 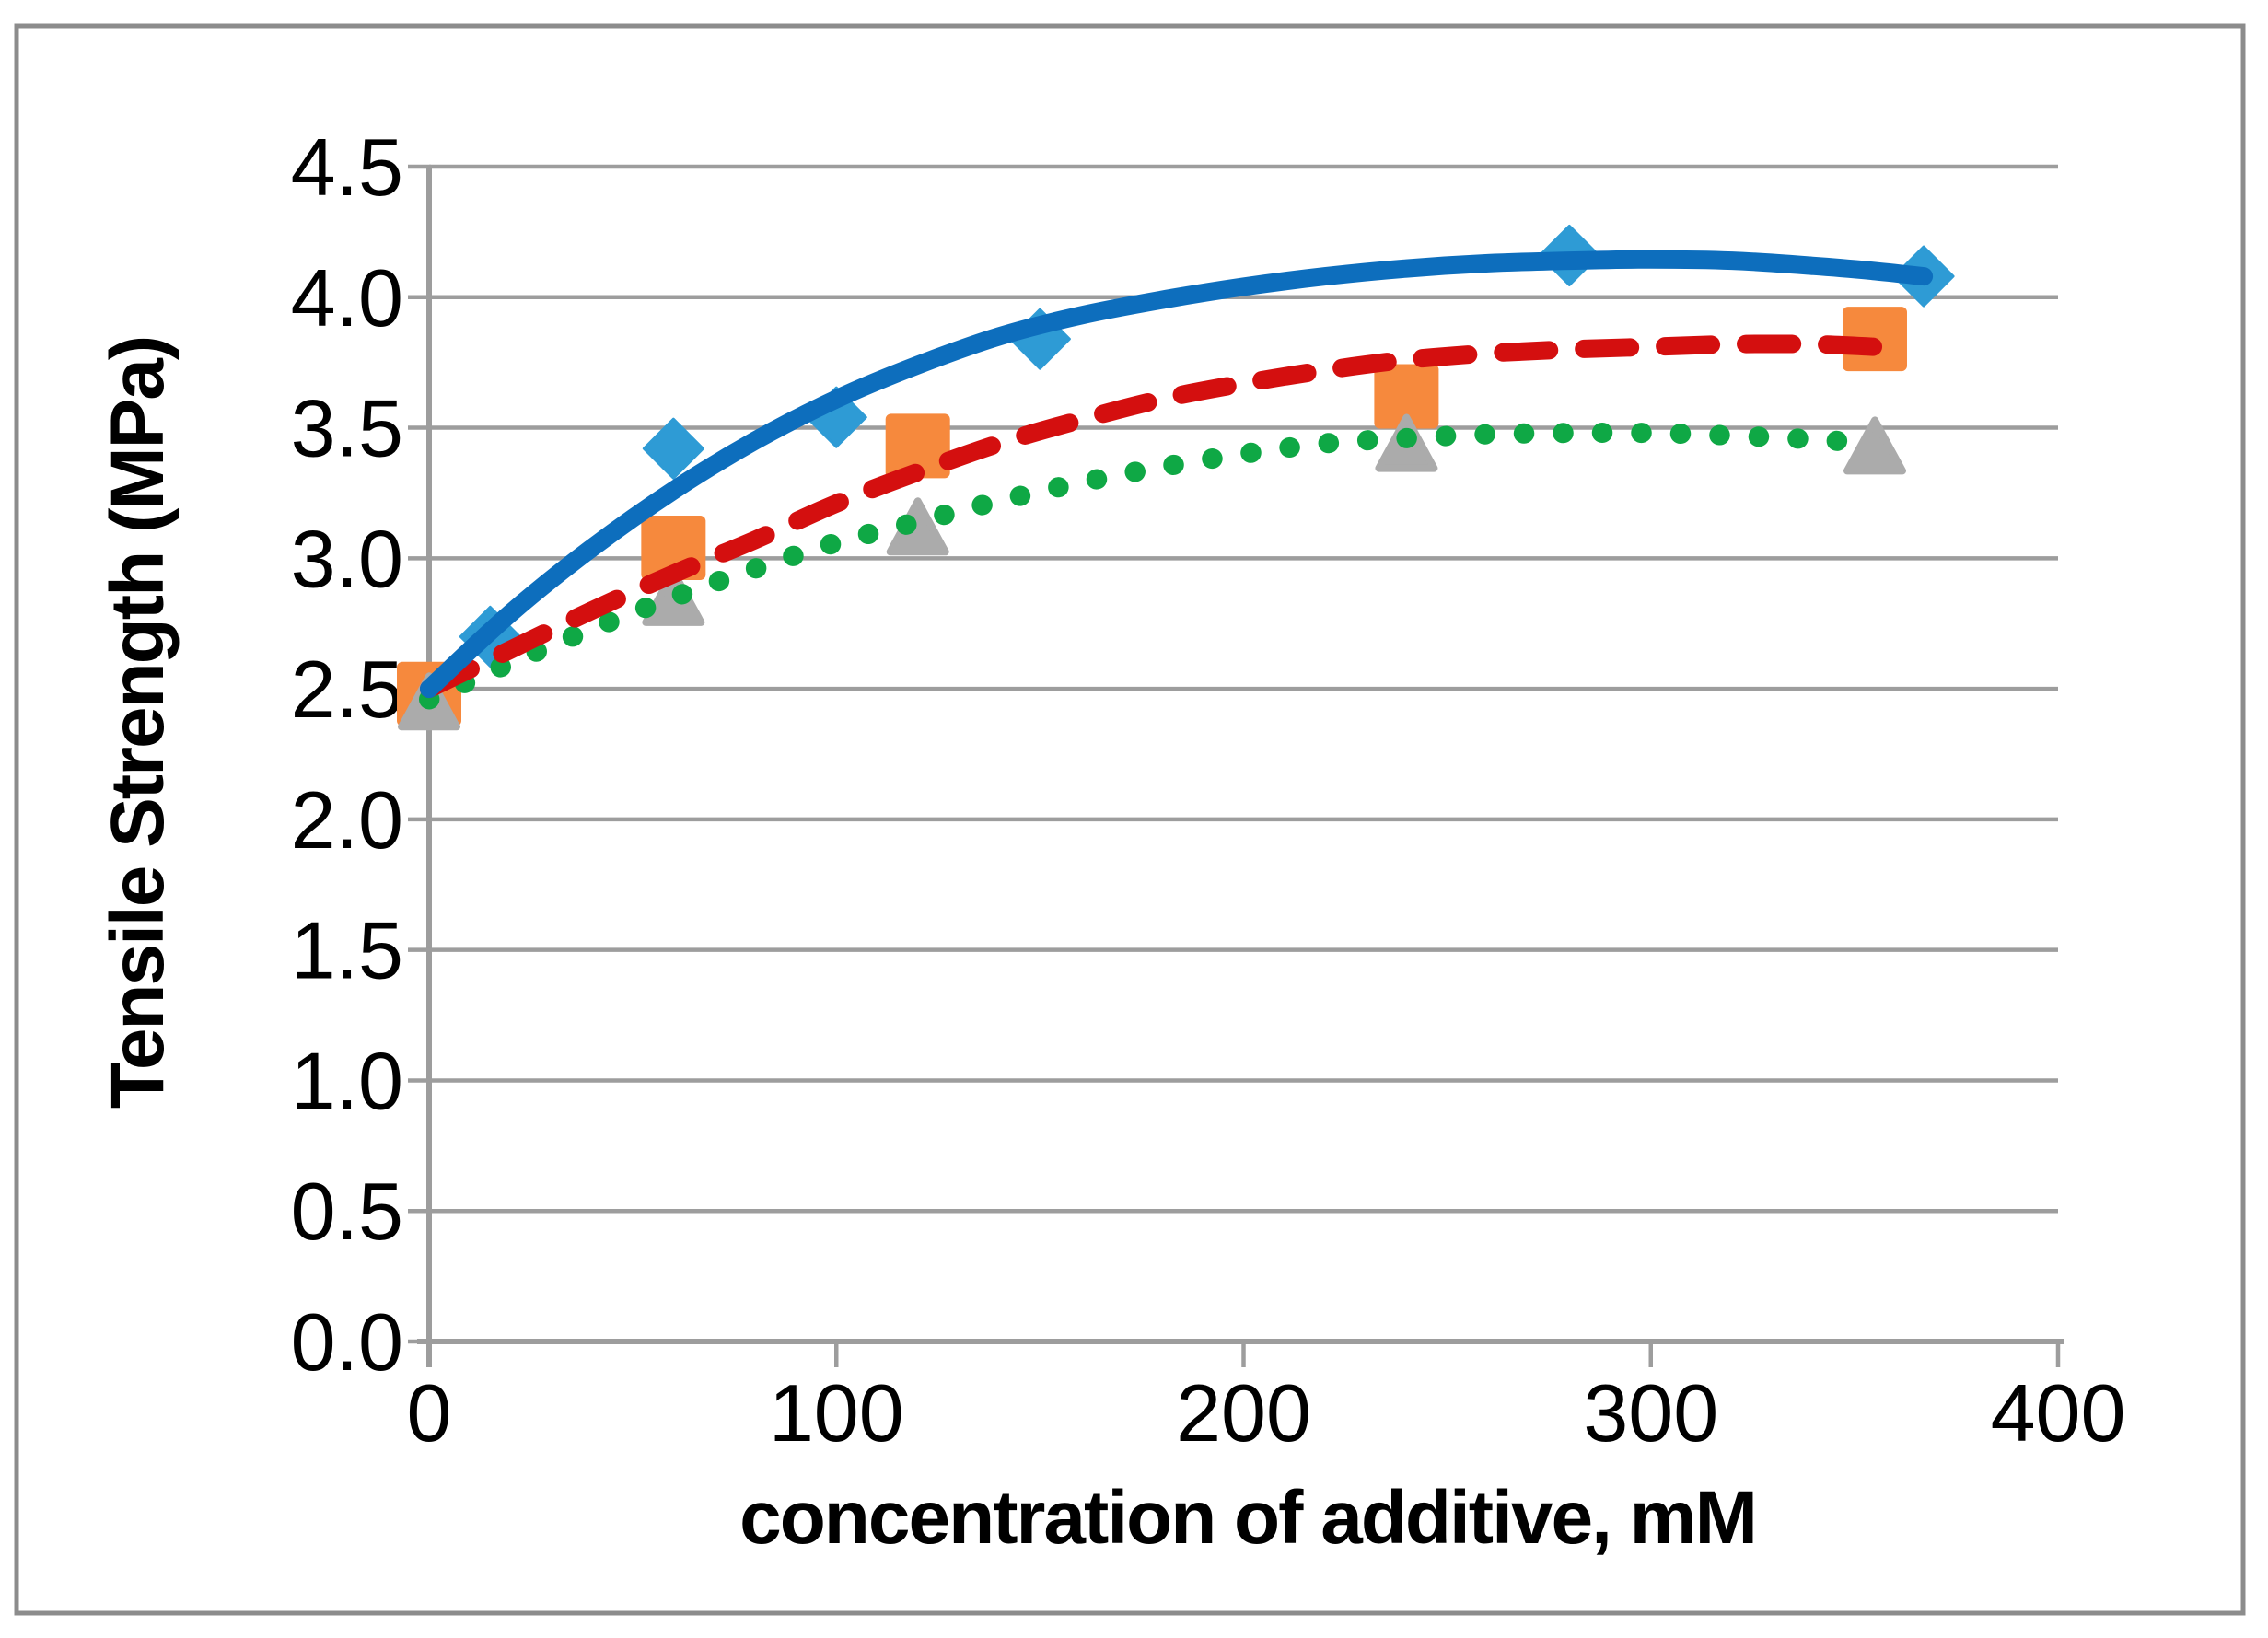 What do you see at coordinates (347, 428) in the screenshot?
I see `y-tick-label: 3.5` at bounding box center [347, 428].